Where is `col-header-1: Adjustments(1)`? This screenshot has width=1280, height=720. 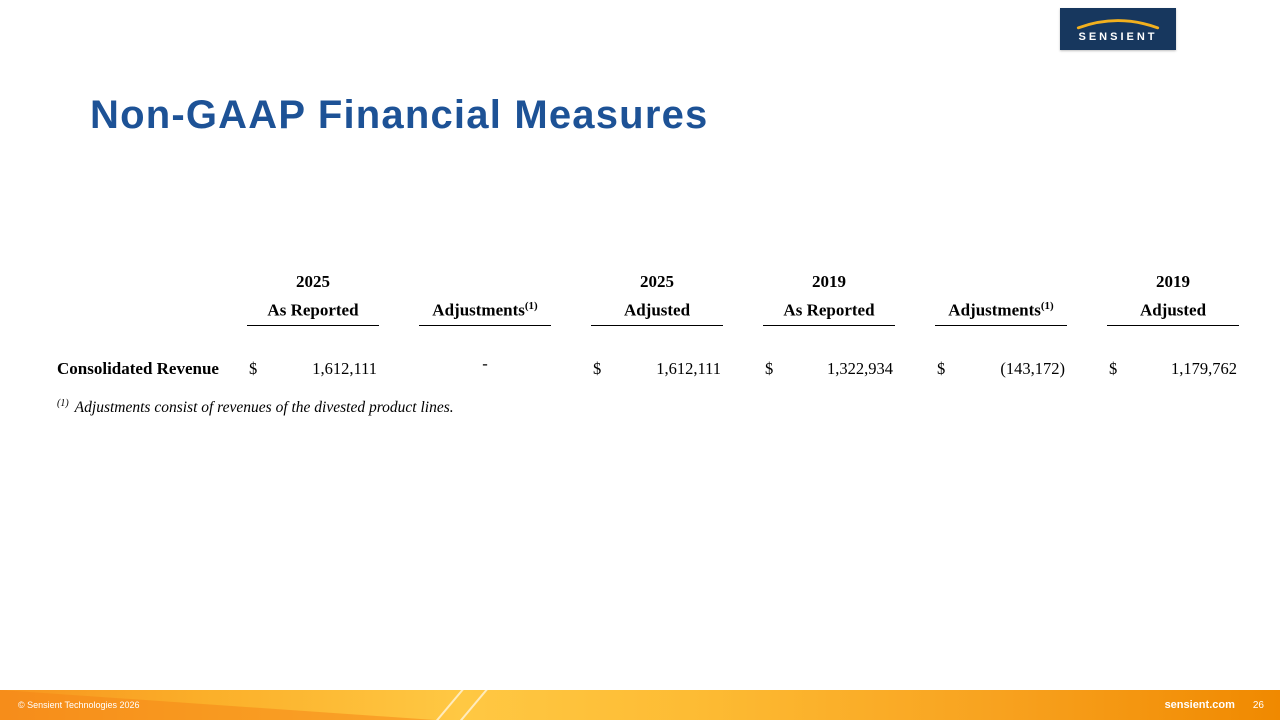
col-header-1: Adjustments(1) is located at coordinates (485, 313).